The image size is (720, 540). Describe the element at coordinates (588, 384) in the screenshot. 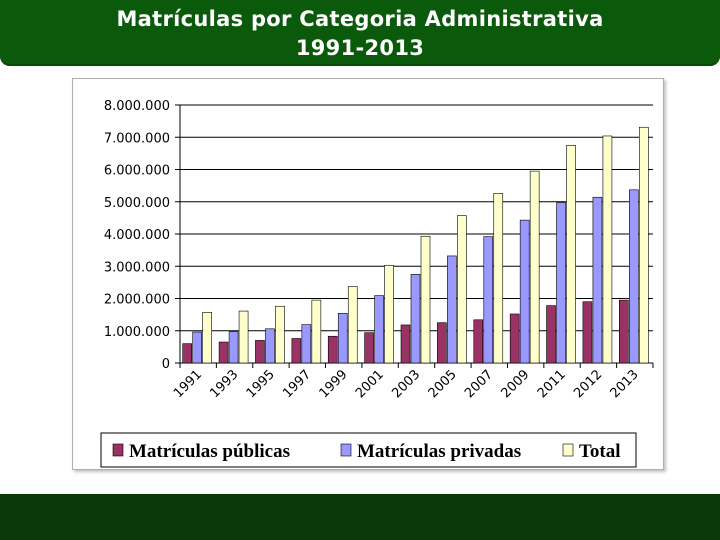

I see `x-tick-label: 2012` at that location.